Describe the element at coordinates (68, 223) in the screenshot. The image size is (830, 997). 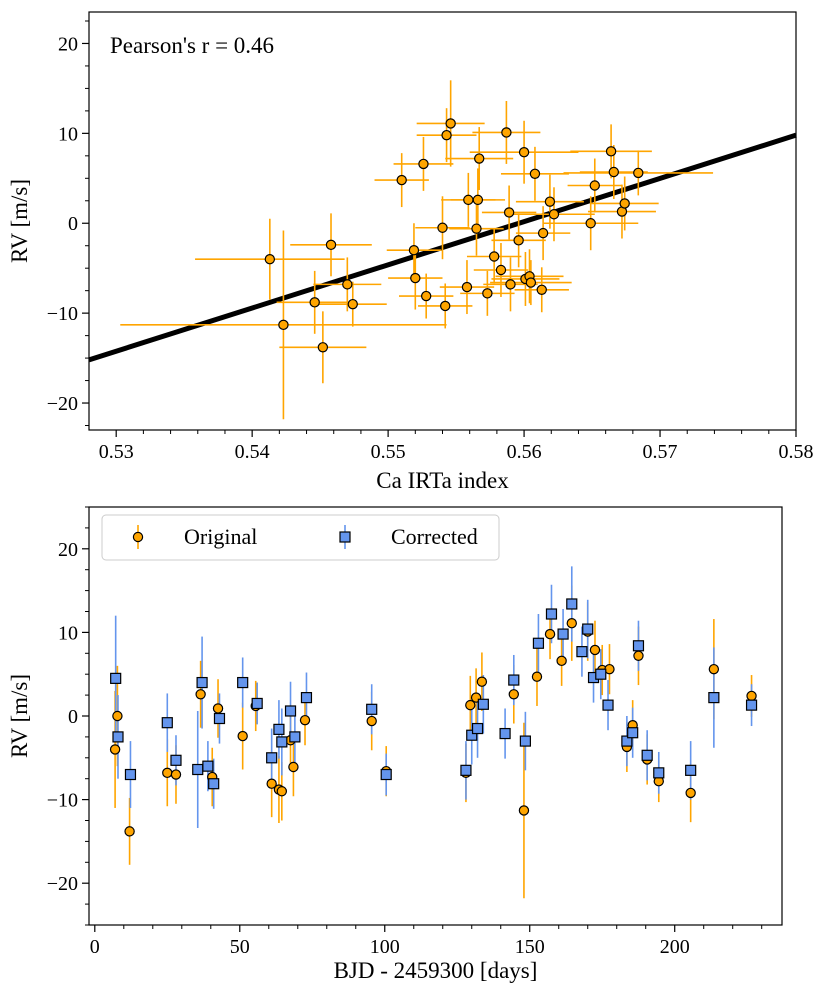
I see `y-axis-ticks: −20 −10 0 10 20` at that location.